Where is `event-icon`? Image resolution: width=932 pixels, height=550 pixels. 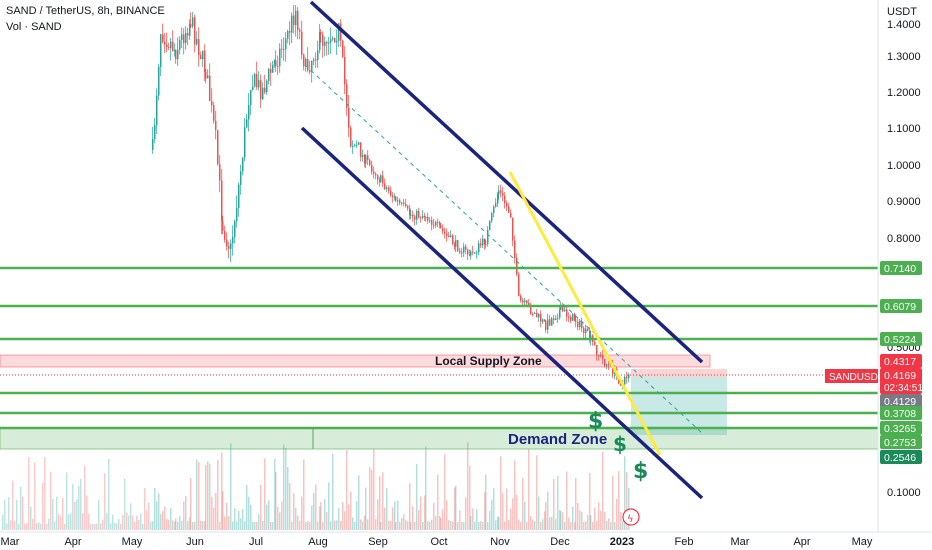 event-icon is located at coordinates (631, 517).